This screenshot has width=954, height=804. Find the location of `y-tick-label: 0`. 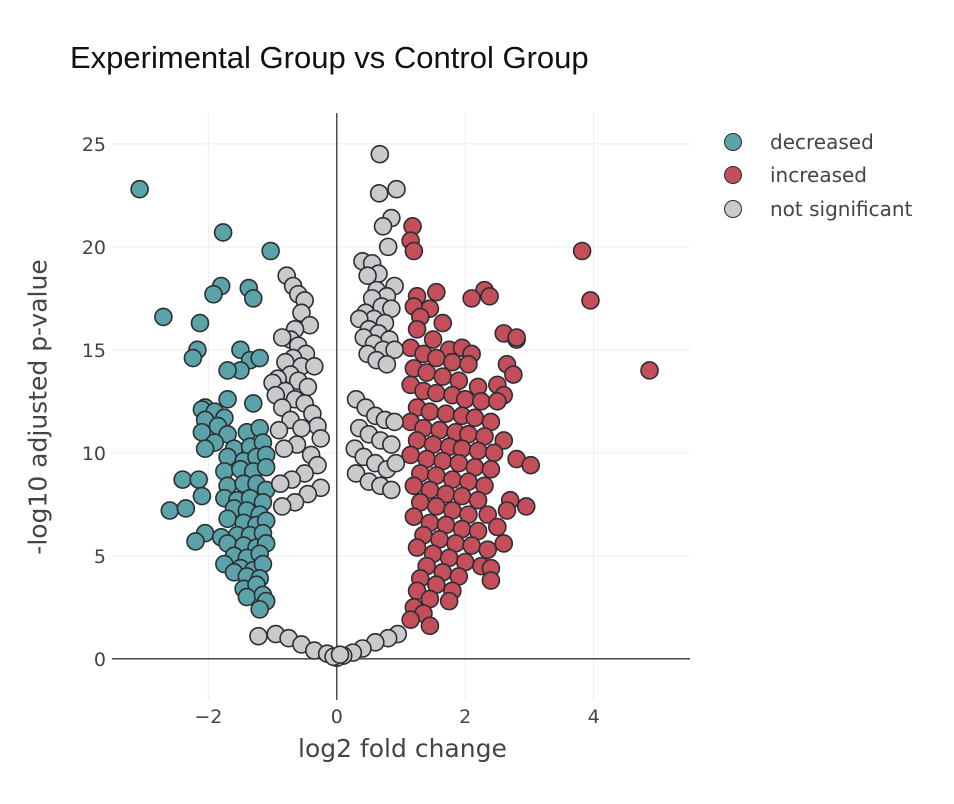

y-tick-label: 0 is located at coordinates (100, 660).